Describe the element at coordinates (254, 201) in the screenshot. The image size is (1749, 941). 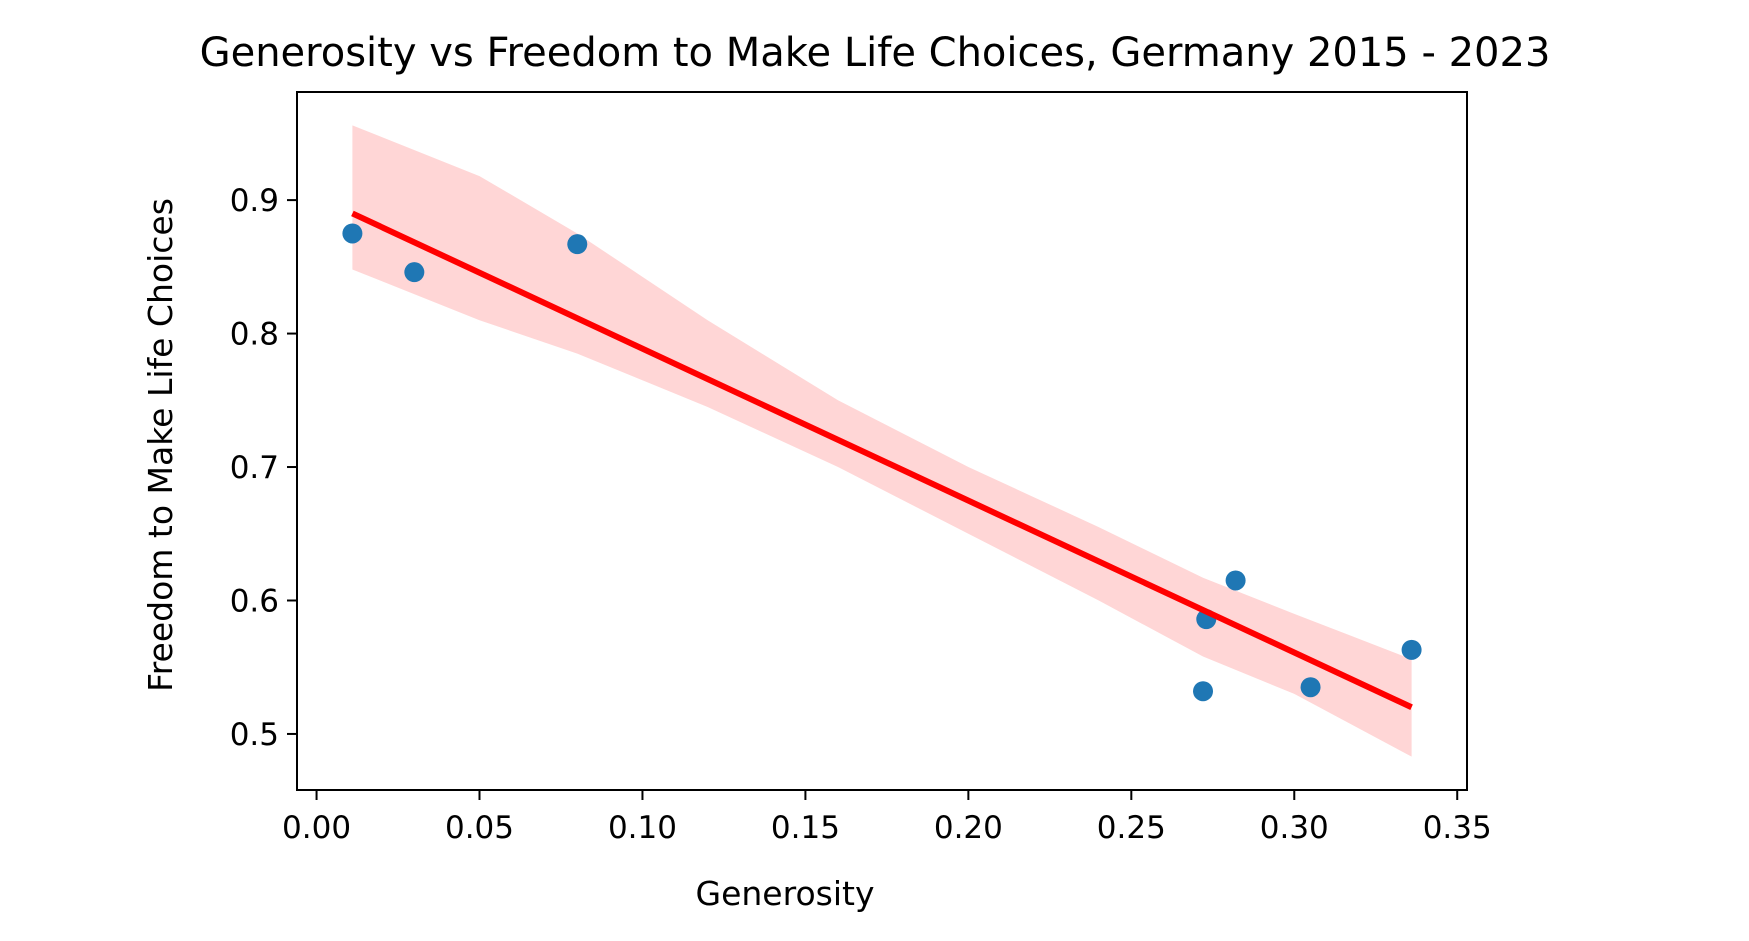
I see `y-tick-label-5: 0.9` at that location.